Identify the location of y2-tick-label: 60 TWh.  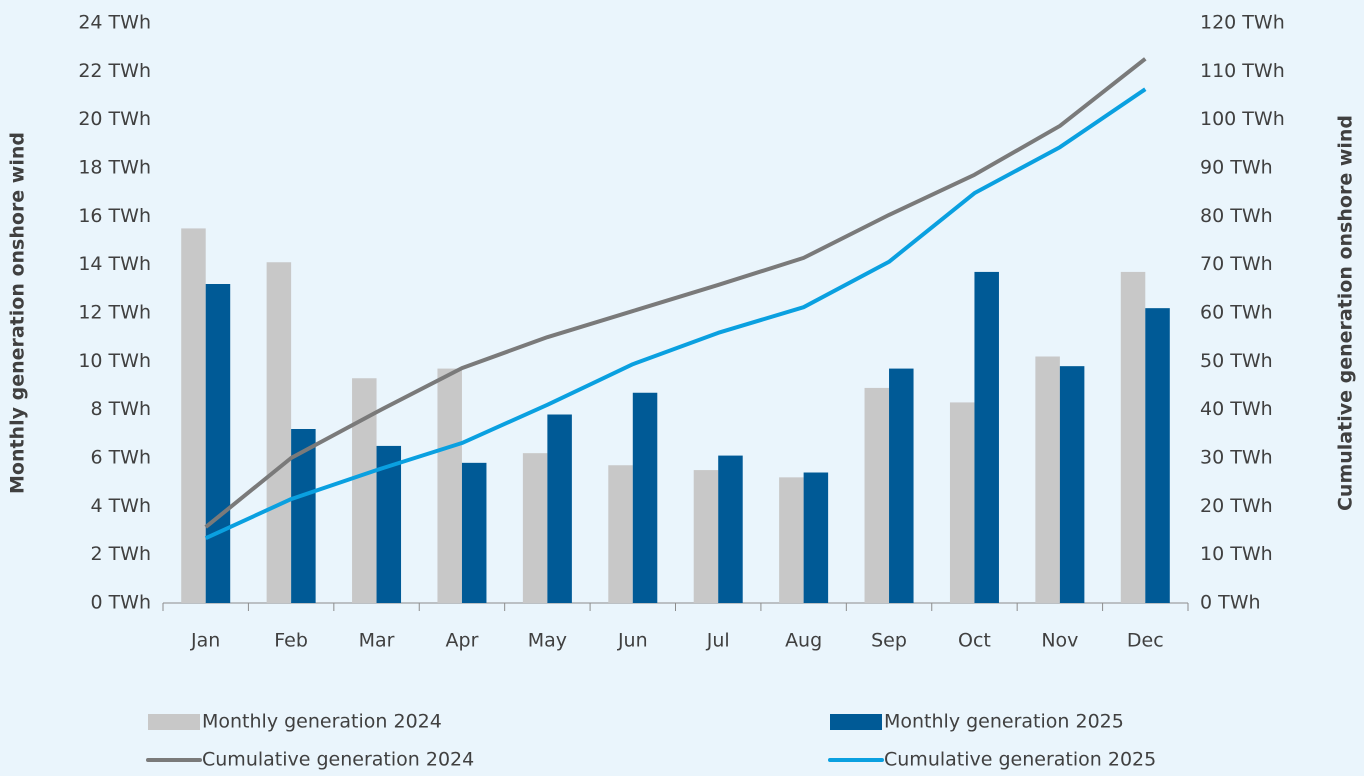
(1236, 313).